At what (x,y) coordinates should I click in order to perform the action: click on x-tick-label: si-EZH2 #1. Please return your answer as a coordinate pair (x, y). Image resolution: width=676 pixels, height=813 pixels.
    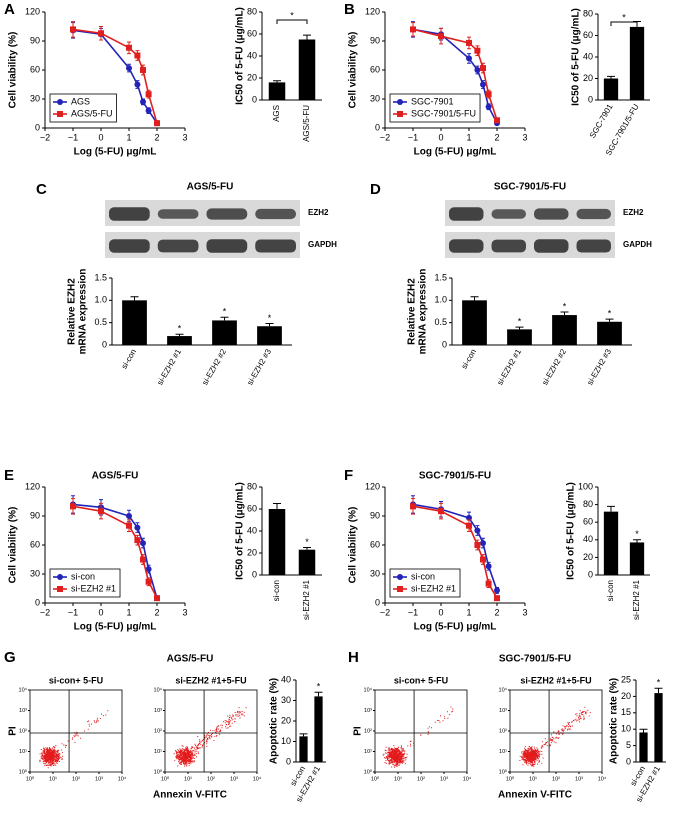
    Looking at the image, I should click on (636, 599).